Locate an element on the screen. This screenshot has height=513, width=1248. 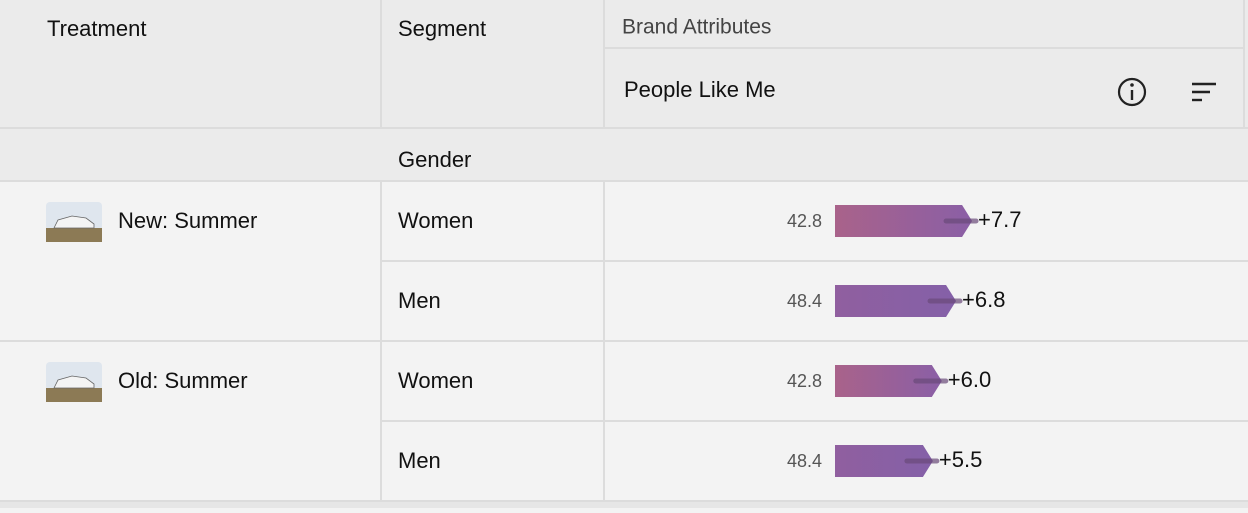
section-bg is located at coordinates (624, 154).